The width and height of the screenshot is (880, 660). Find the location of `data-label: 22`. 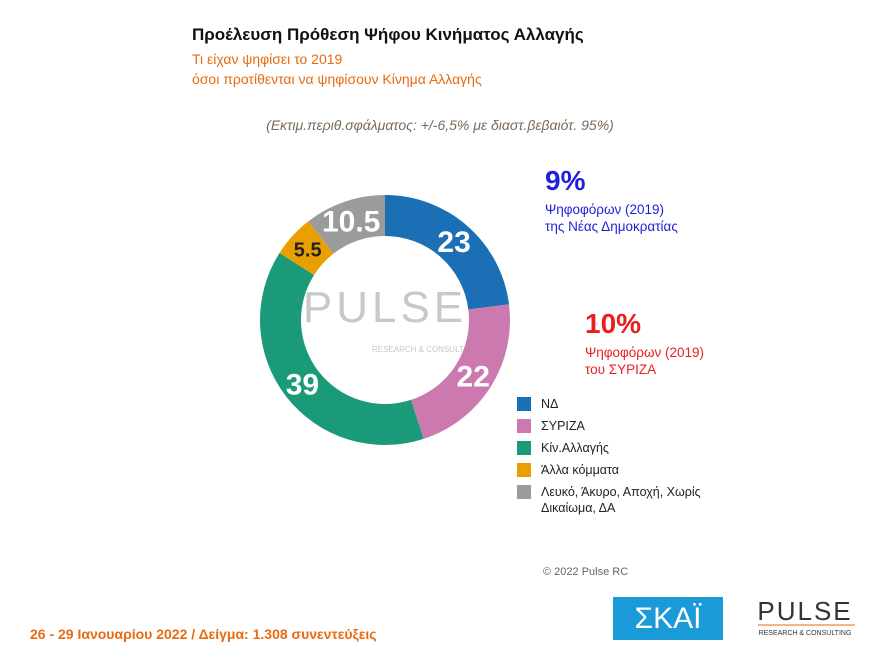

data-label: 22 is located at coordinates (473, 376).